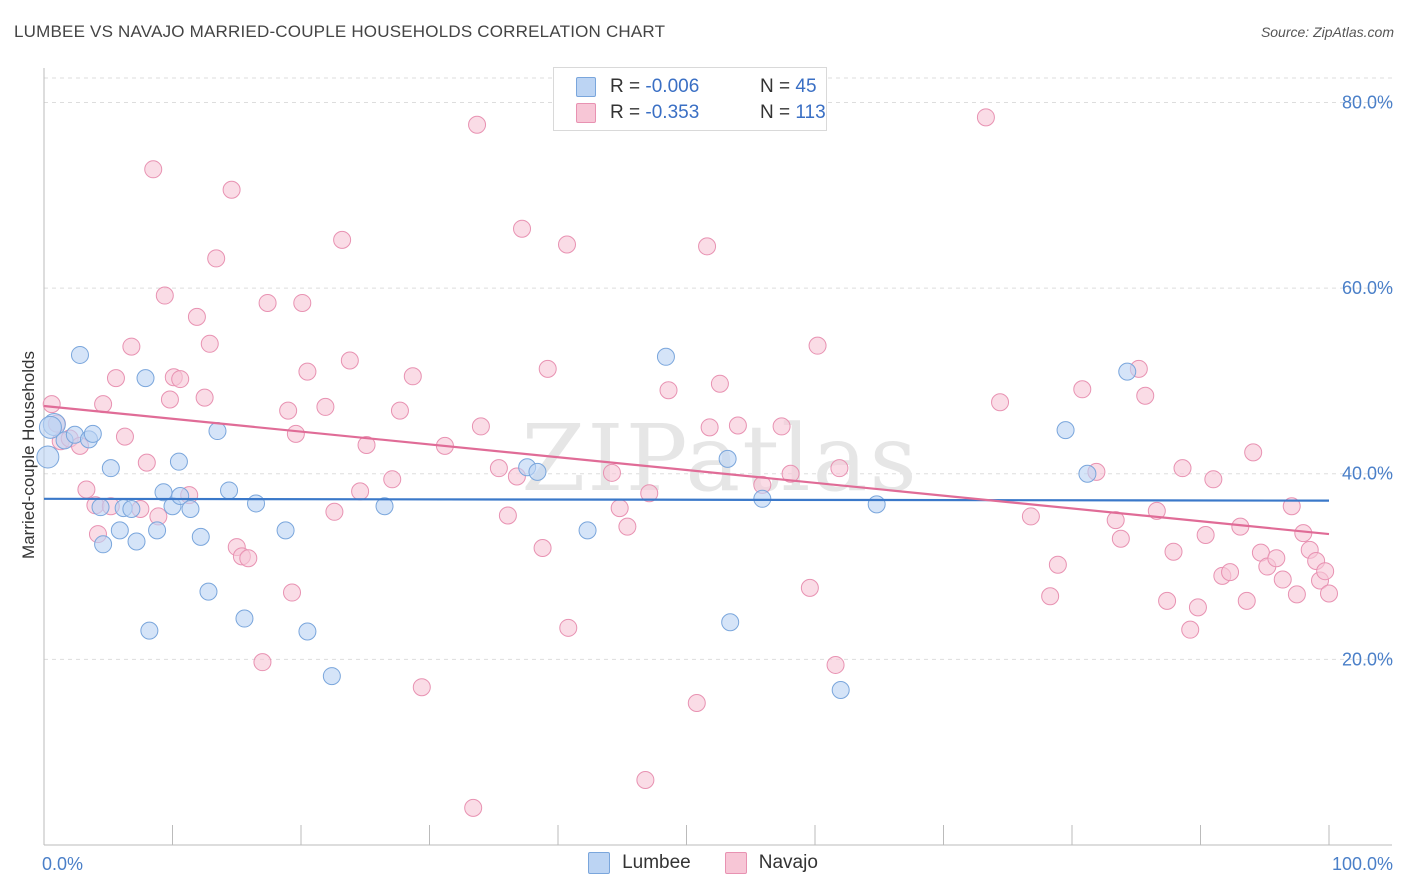 The height and width of the screenshot is (892, 1406). Describe the element at coordinates (1367, 102) in the screenshot. I see `y-tick-label: 80.0%` at that location.